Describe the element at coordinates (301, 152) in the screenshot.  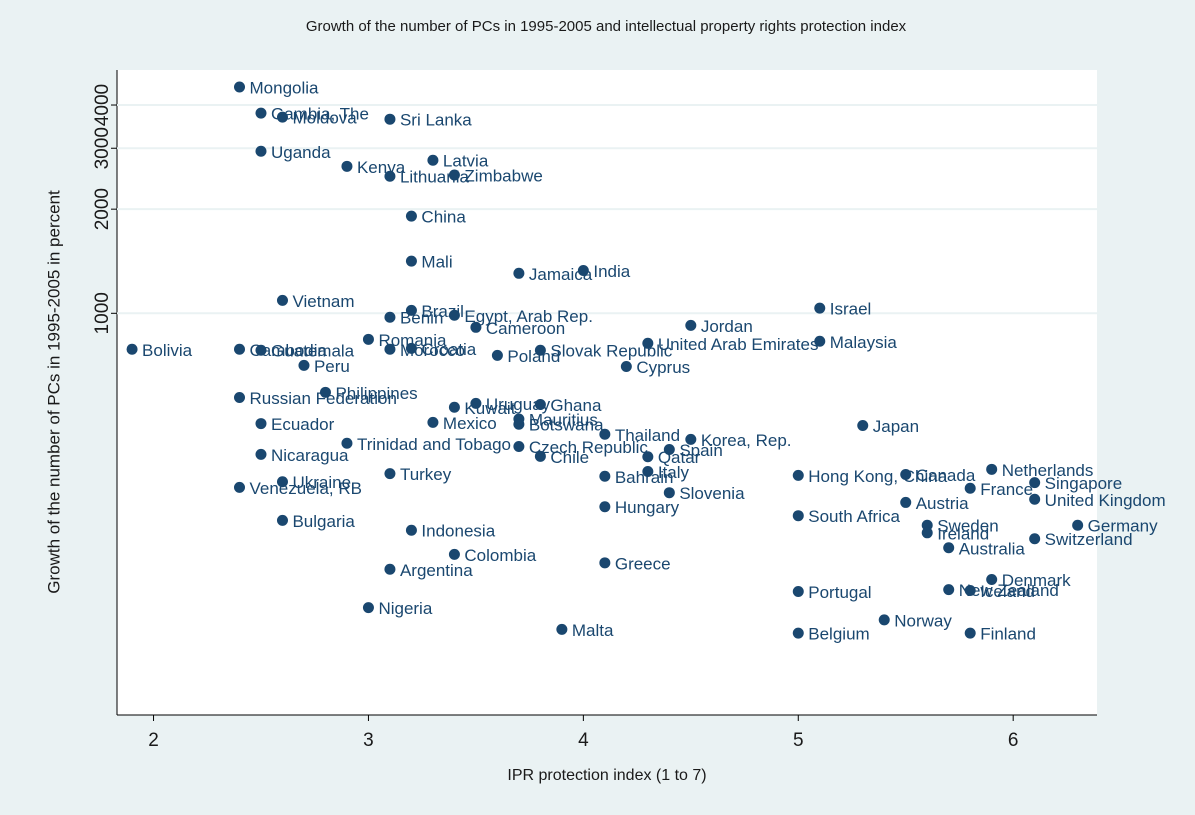
I see `point-label: Uganda` at that location.